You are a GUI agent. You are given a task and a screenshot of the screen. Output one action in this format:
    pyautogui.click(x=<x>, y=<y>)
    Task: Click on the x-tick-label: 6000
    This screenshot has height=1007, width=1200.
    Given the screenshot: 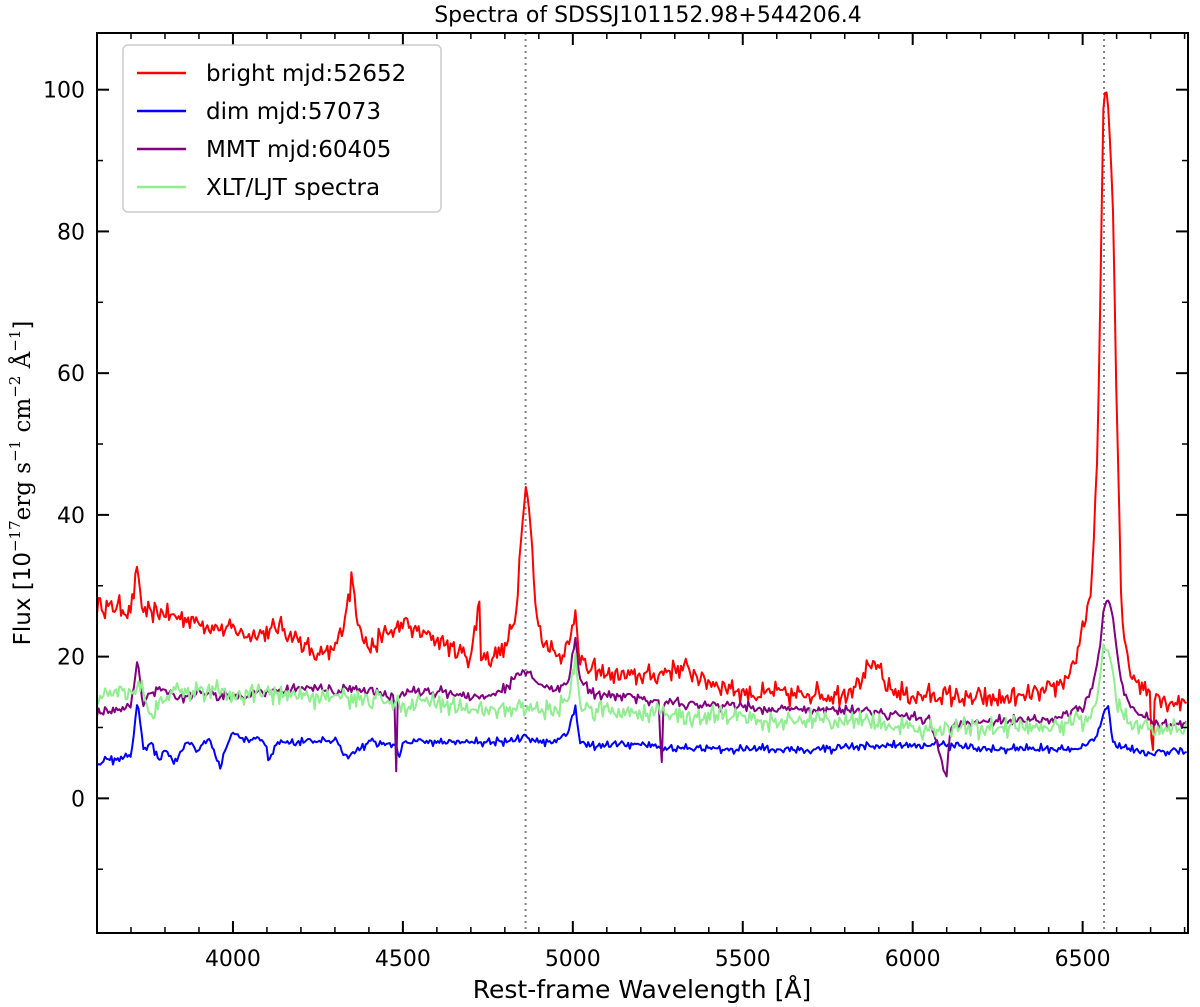 What is the action you would take?
    pyautogui.click(x=913, y=959)
    